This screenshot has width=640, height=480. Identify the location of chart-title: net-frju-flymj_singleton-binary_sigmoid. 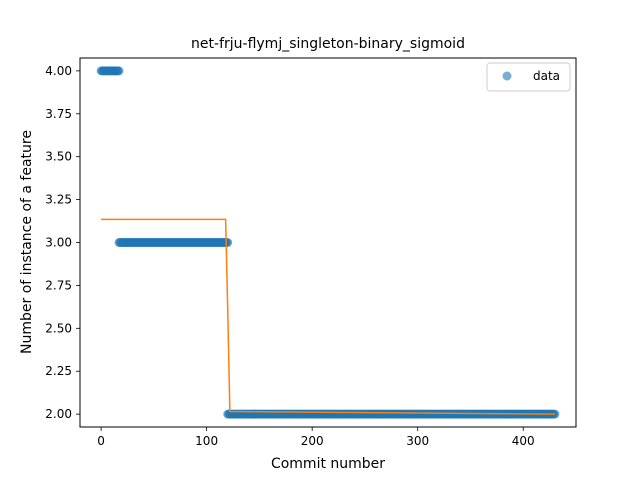
(328, 44).